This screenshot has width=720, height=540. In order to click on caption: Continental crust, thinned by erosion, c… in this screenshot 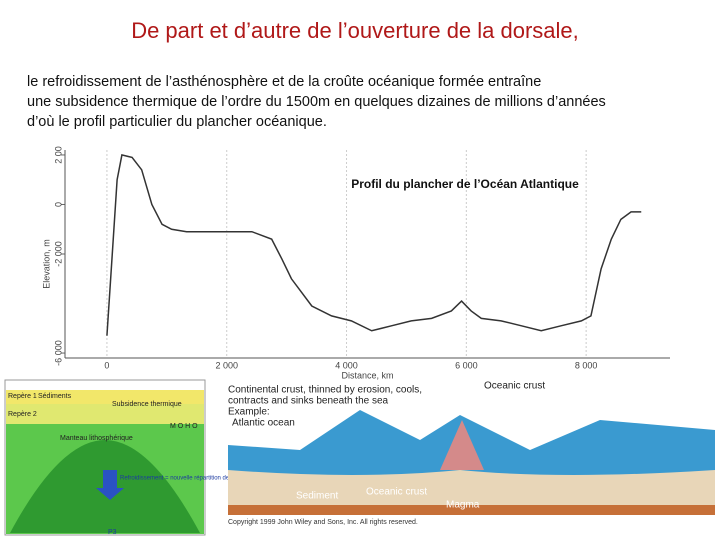, I will do `click(325, 390)`.